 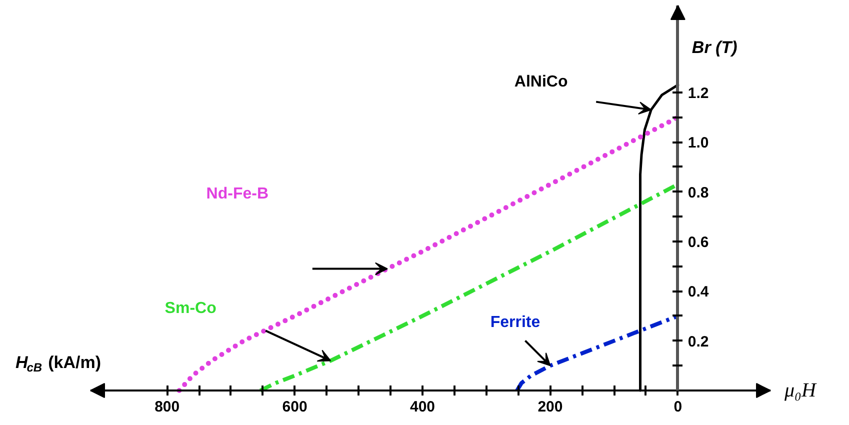 I want to click on y-axis-title: Br (T), so click(x=715, y=47).